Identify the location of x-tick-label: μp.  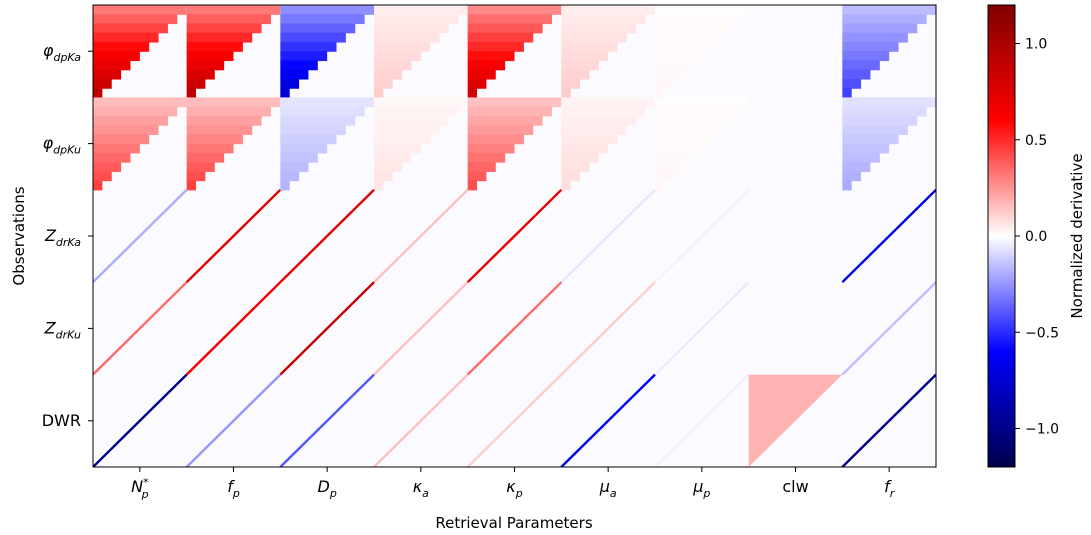
(701, 488).